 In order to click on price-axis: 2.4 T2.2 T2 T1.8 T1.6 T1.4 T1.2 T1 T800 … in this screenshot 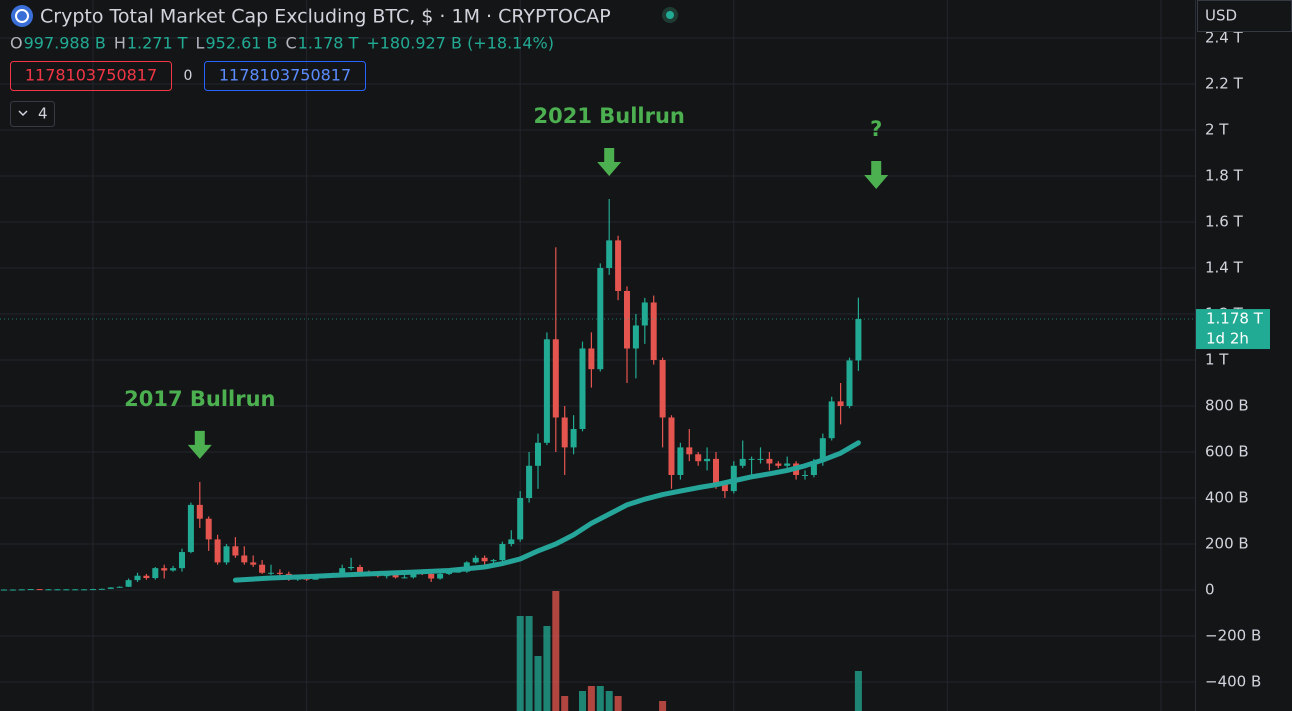, I will do `click(1233, 359)`.